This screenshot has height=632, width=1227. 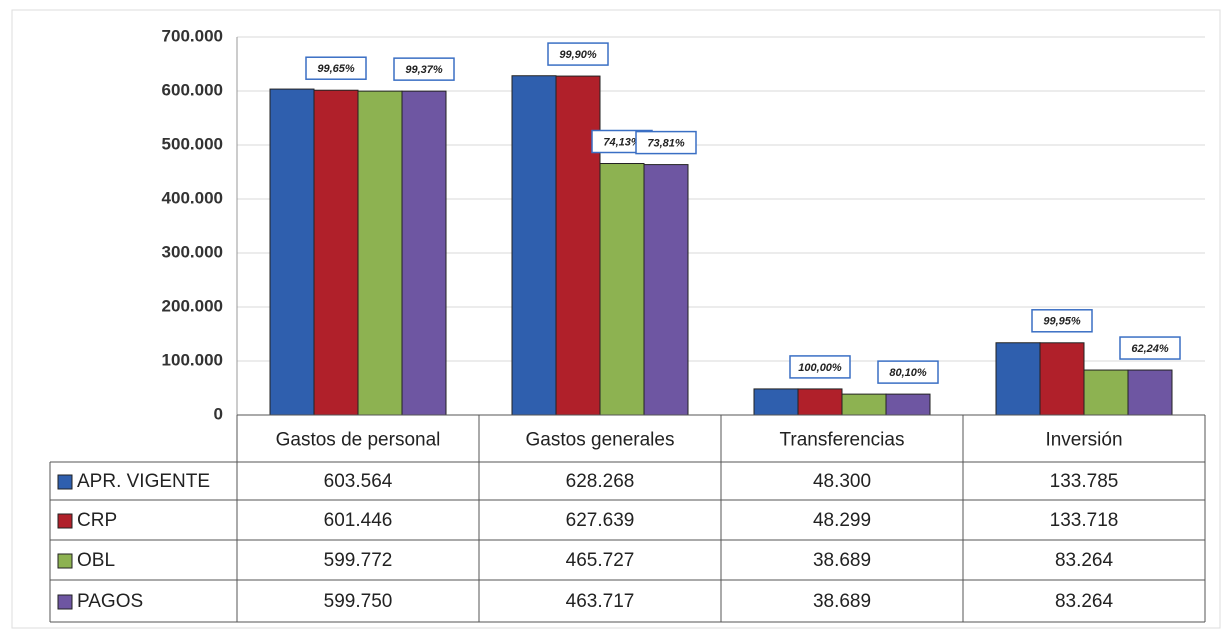 I want to click on table-value: 627.639, so click(x=600, y=520).